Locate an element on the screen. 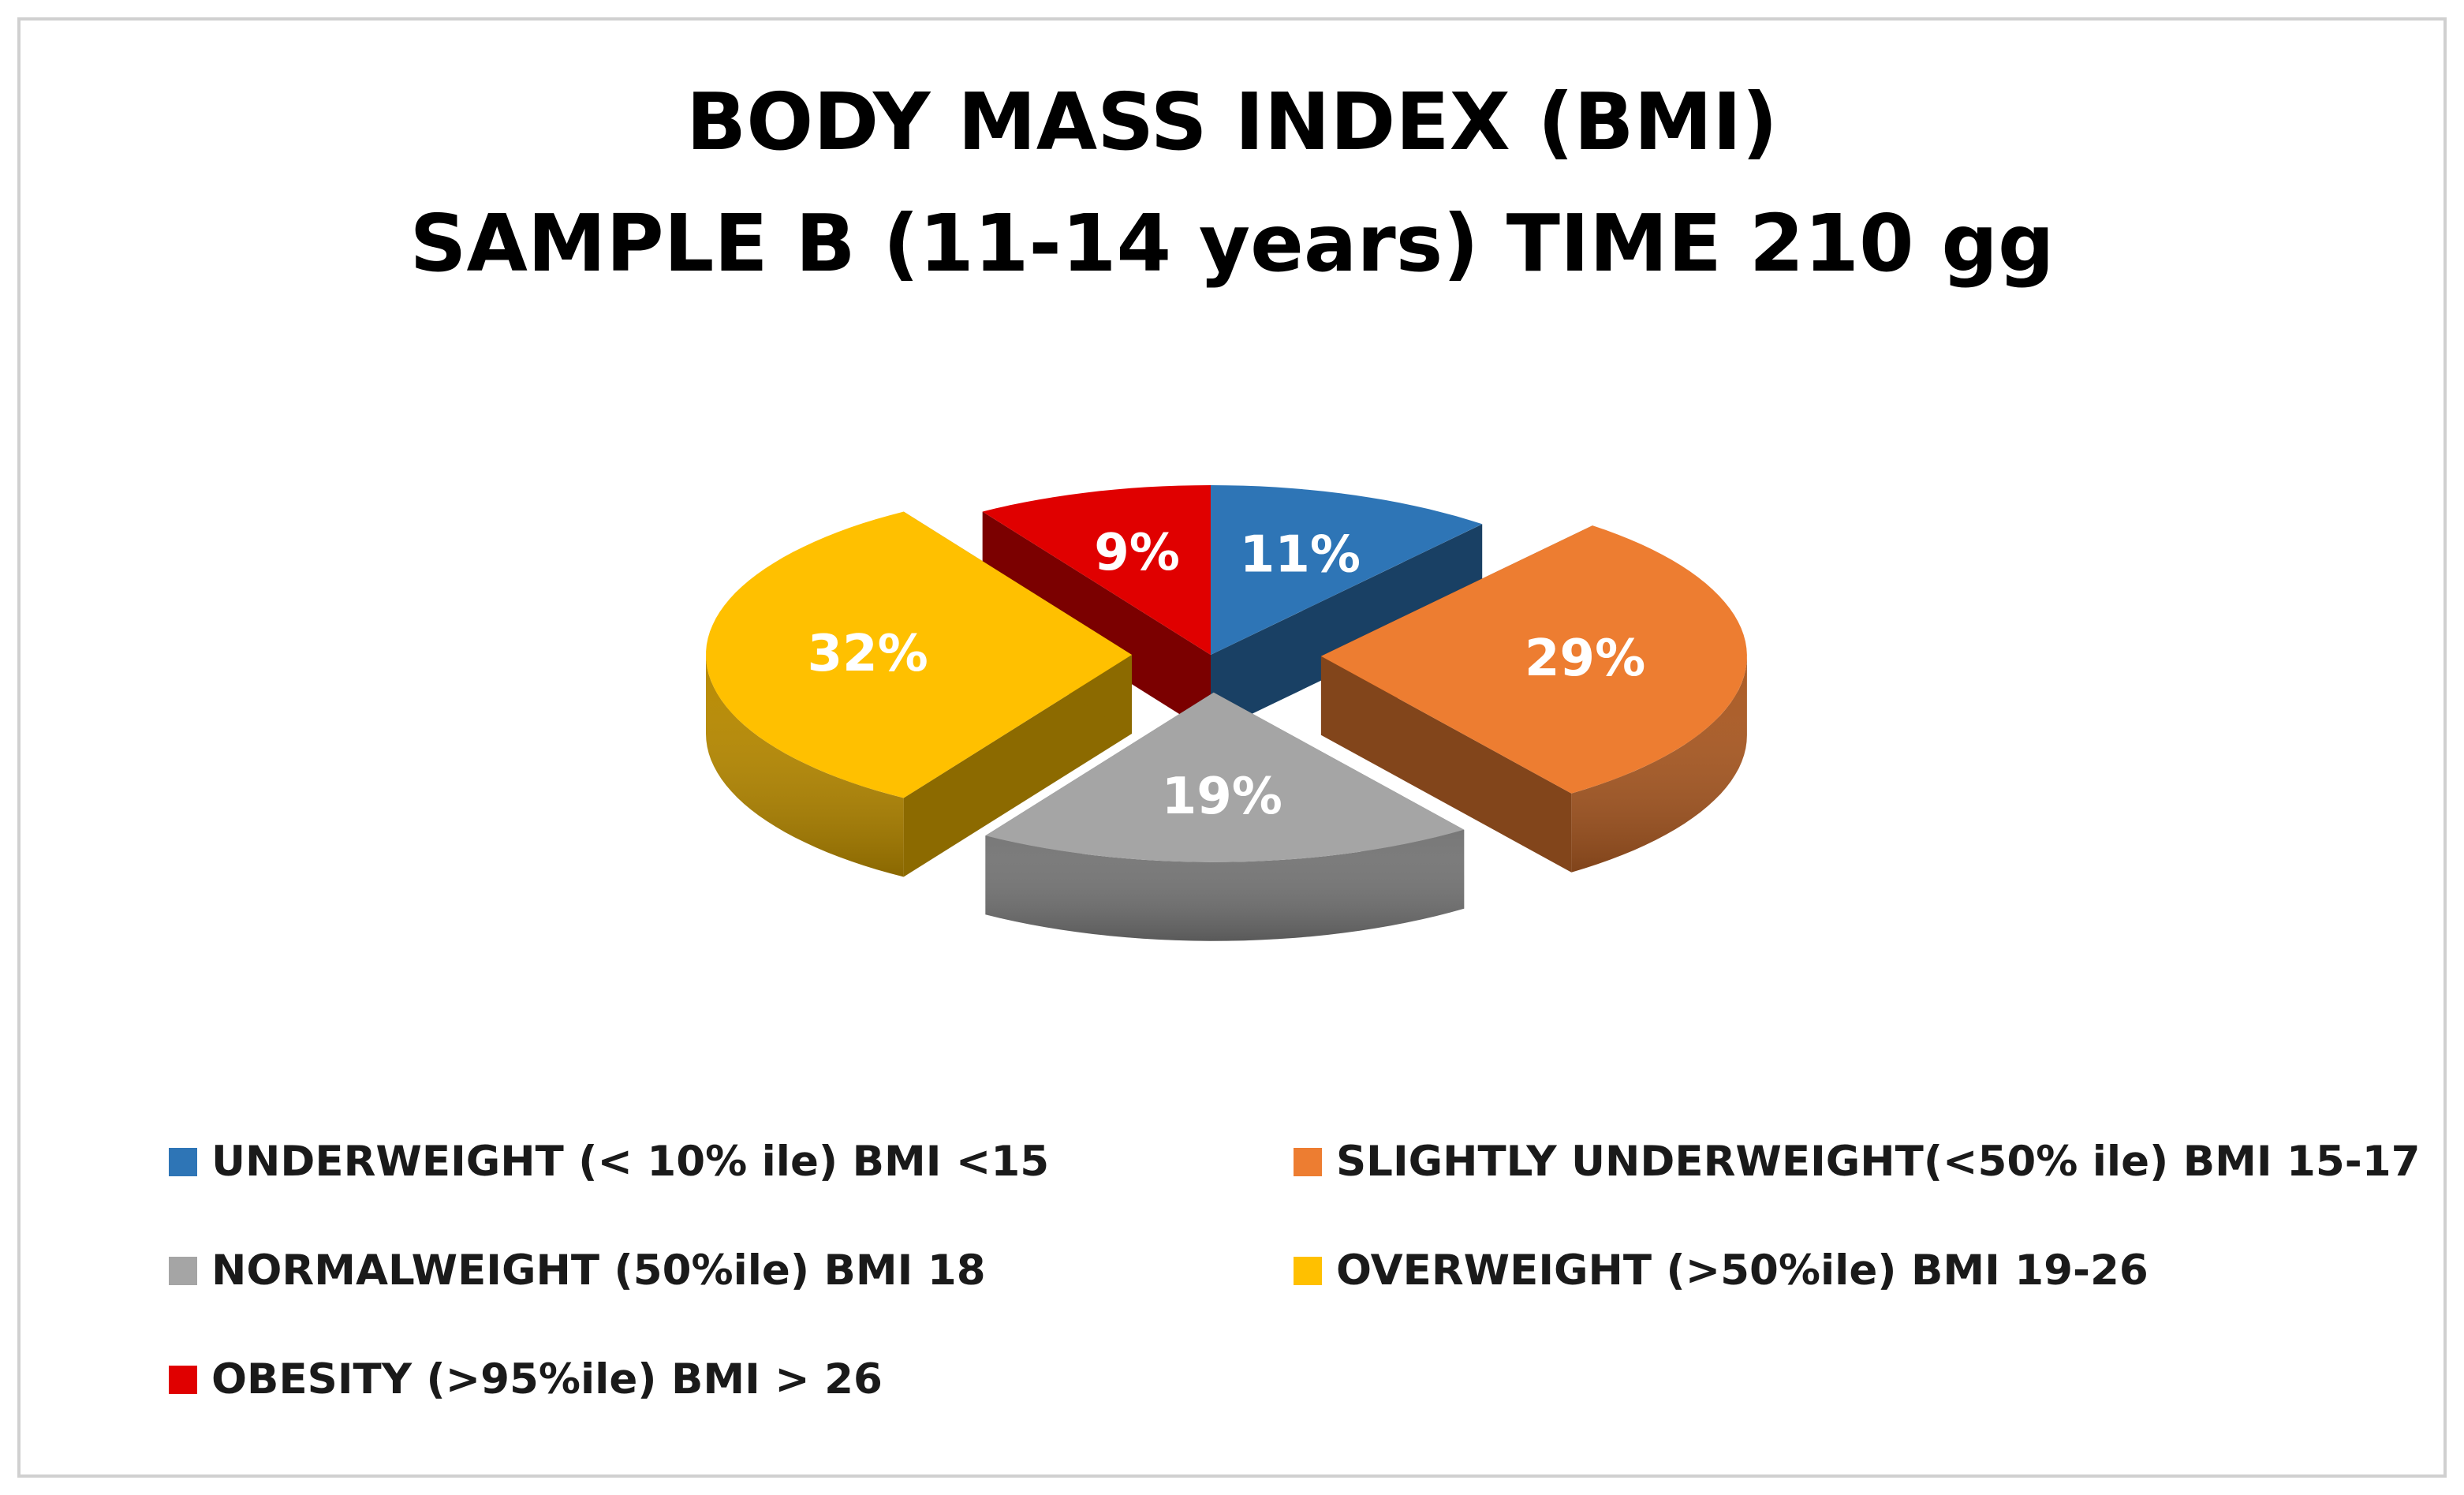 This screenshot has height=1495, width=2464. legend-label: SLIGHTLY UNDERWEIGHT(<50% ile) BMI 15-17 is located at coordinates (1878, 1162).